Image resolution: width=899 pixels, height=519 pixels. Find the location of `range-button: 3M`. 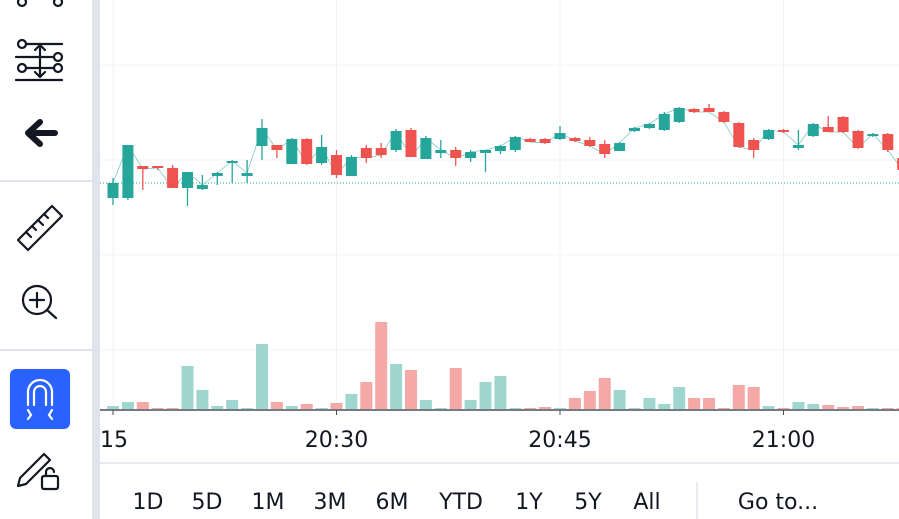

range-button: 3M is located at coordinates (330, 502).